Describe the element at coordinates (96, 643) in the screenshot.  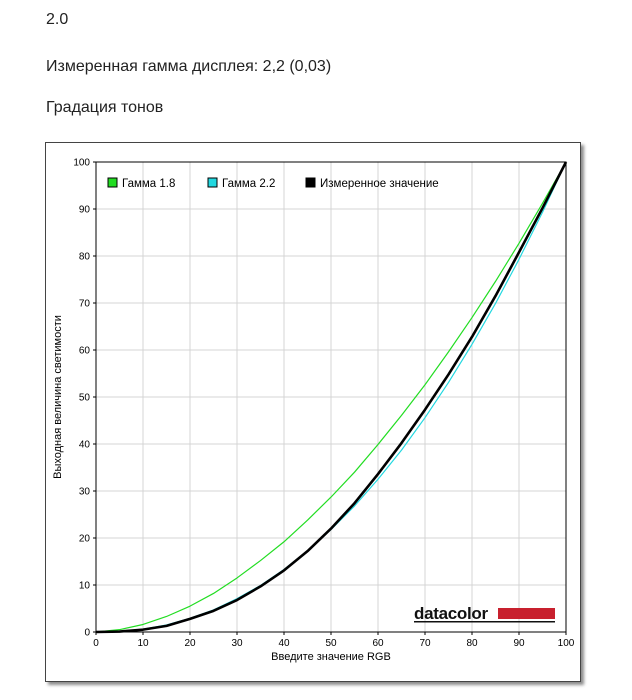
I see `x-tick-label: 0` at that location.